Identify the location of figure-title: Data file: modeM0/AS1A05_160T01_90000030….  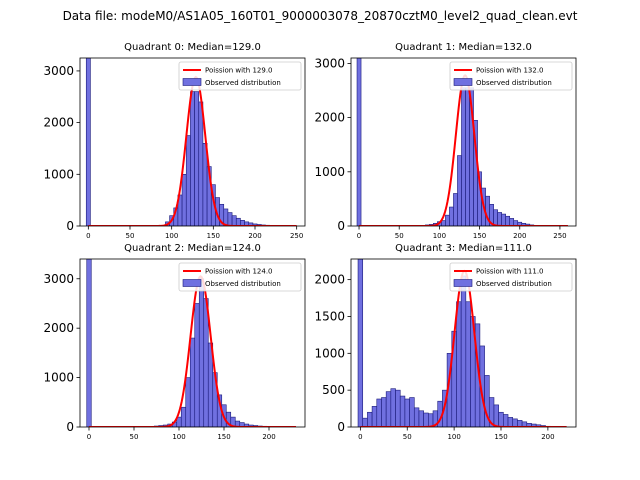
(320, 16).